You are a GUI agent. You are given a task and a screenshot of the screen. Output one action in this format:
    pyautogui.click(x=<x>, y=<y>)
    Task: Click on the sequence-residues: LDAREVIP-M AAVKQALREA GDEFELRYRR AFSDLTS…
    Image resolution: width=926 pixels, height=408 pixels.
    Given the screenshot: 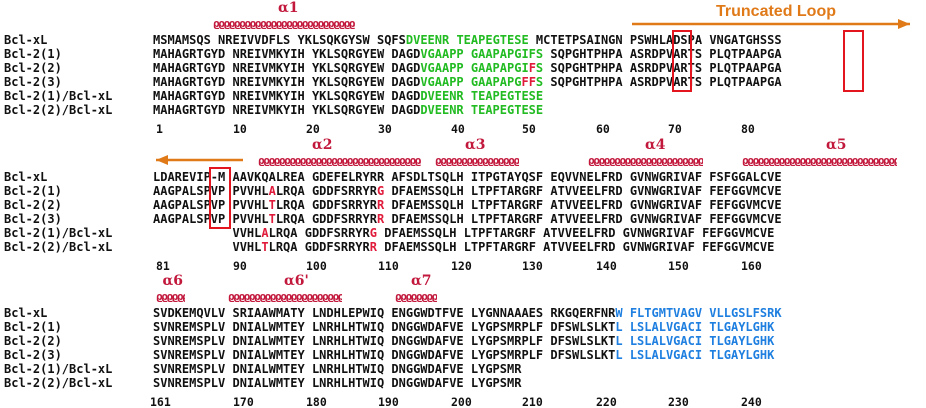 What is the action you would take?
    pyautogui.click(x=467, y=177)
    